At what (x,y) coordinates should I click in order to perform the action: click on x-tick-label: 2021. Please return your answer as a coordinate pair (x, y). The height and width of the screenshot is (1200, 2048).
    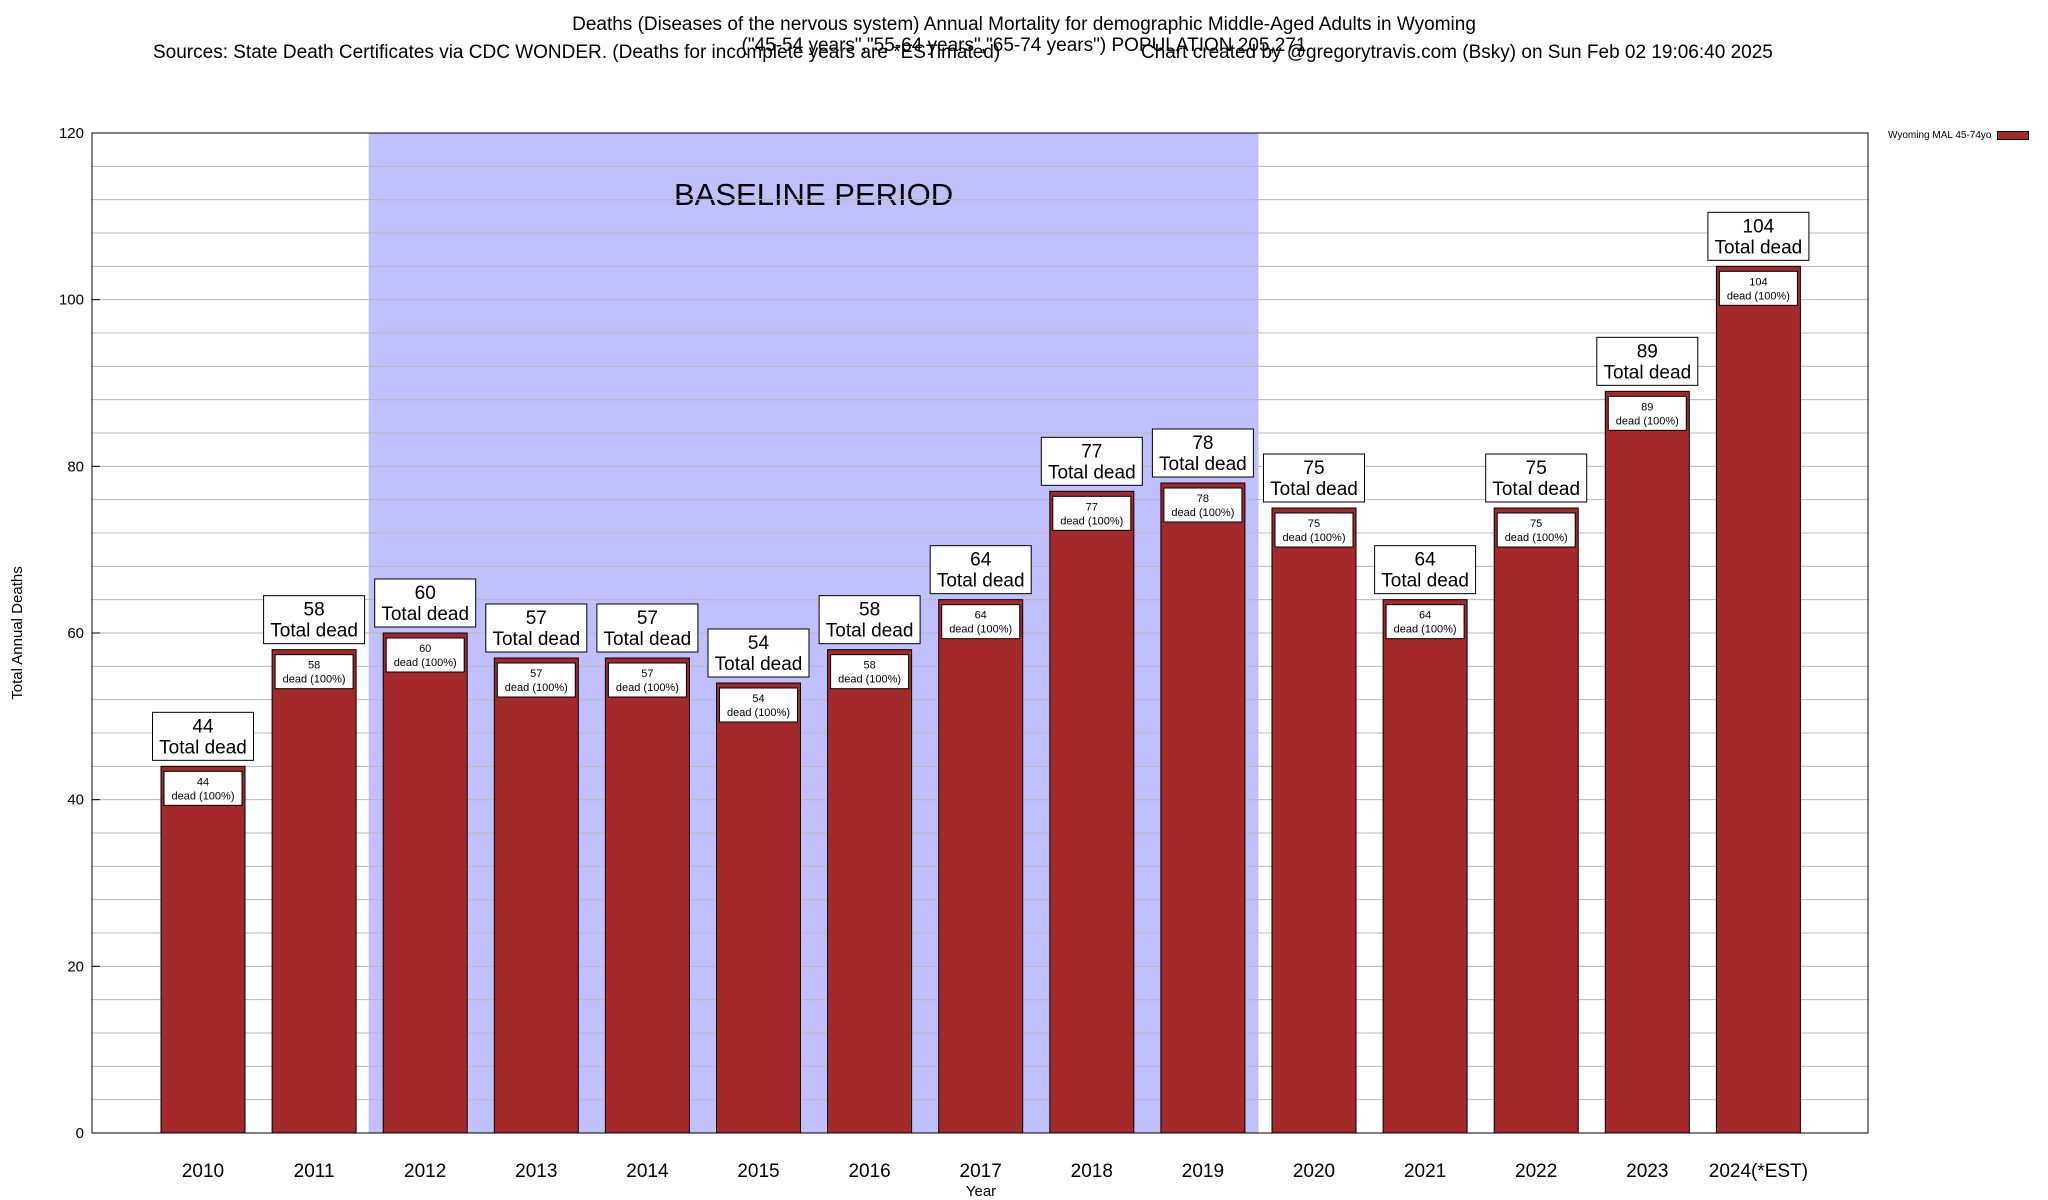
    Looking at the image, I should click on (1425, 1171).